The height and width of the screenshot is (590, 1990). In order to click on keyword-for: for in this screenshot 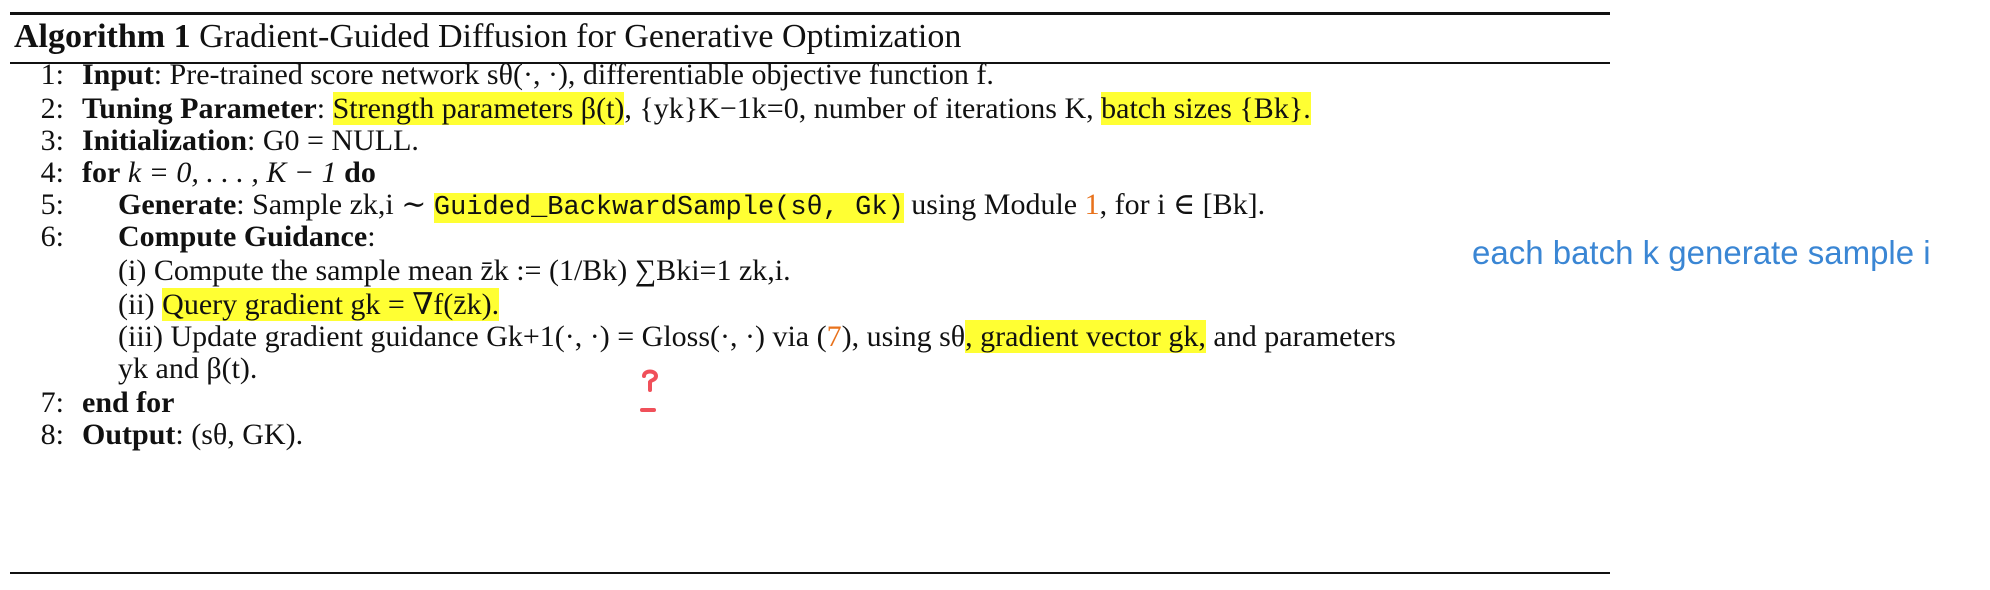, I will do `click(101, 172)`.